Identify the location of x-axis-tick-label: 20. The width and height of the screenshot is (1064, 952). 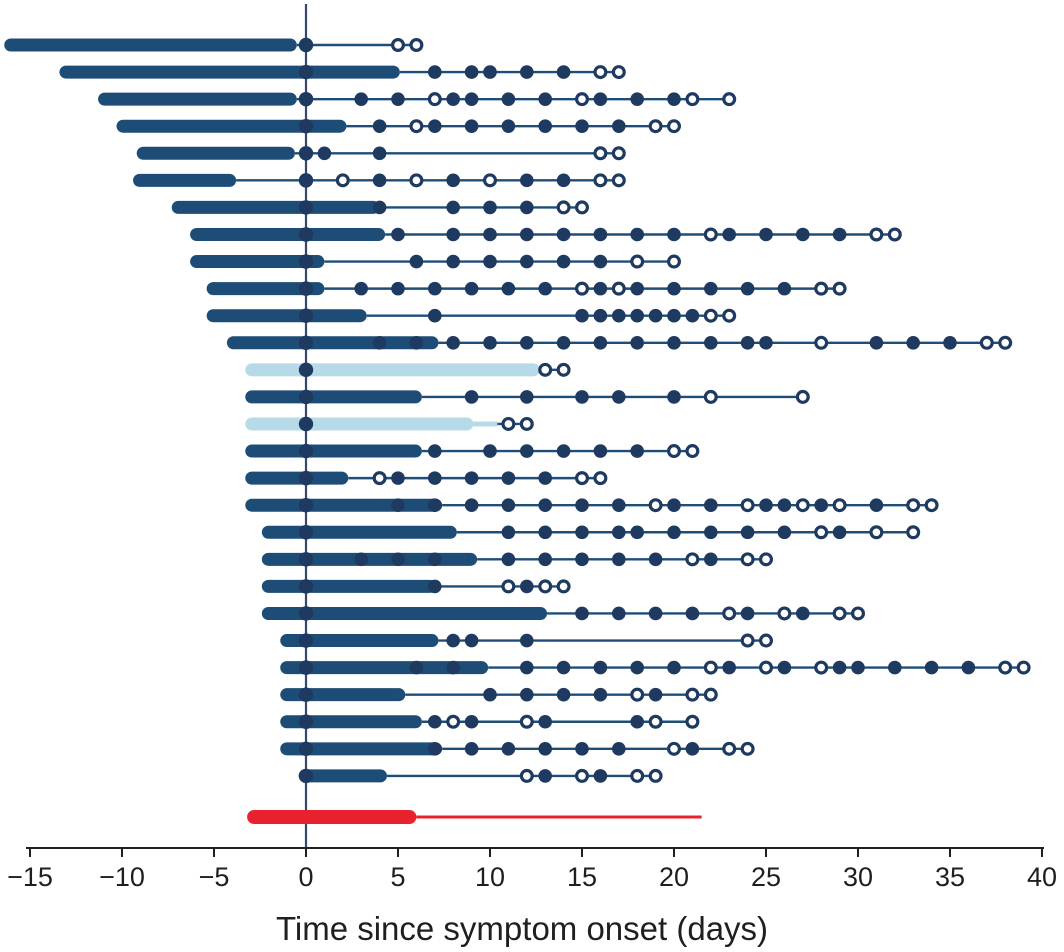
(674, 877).